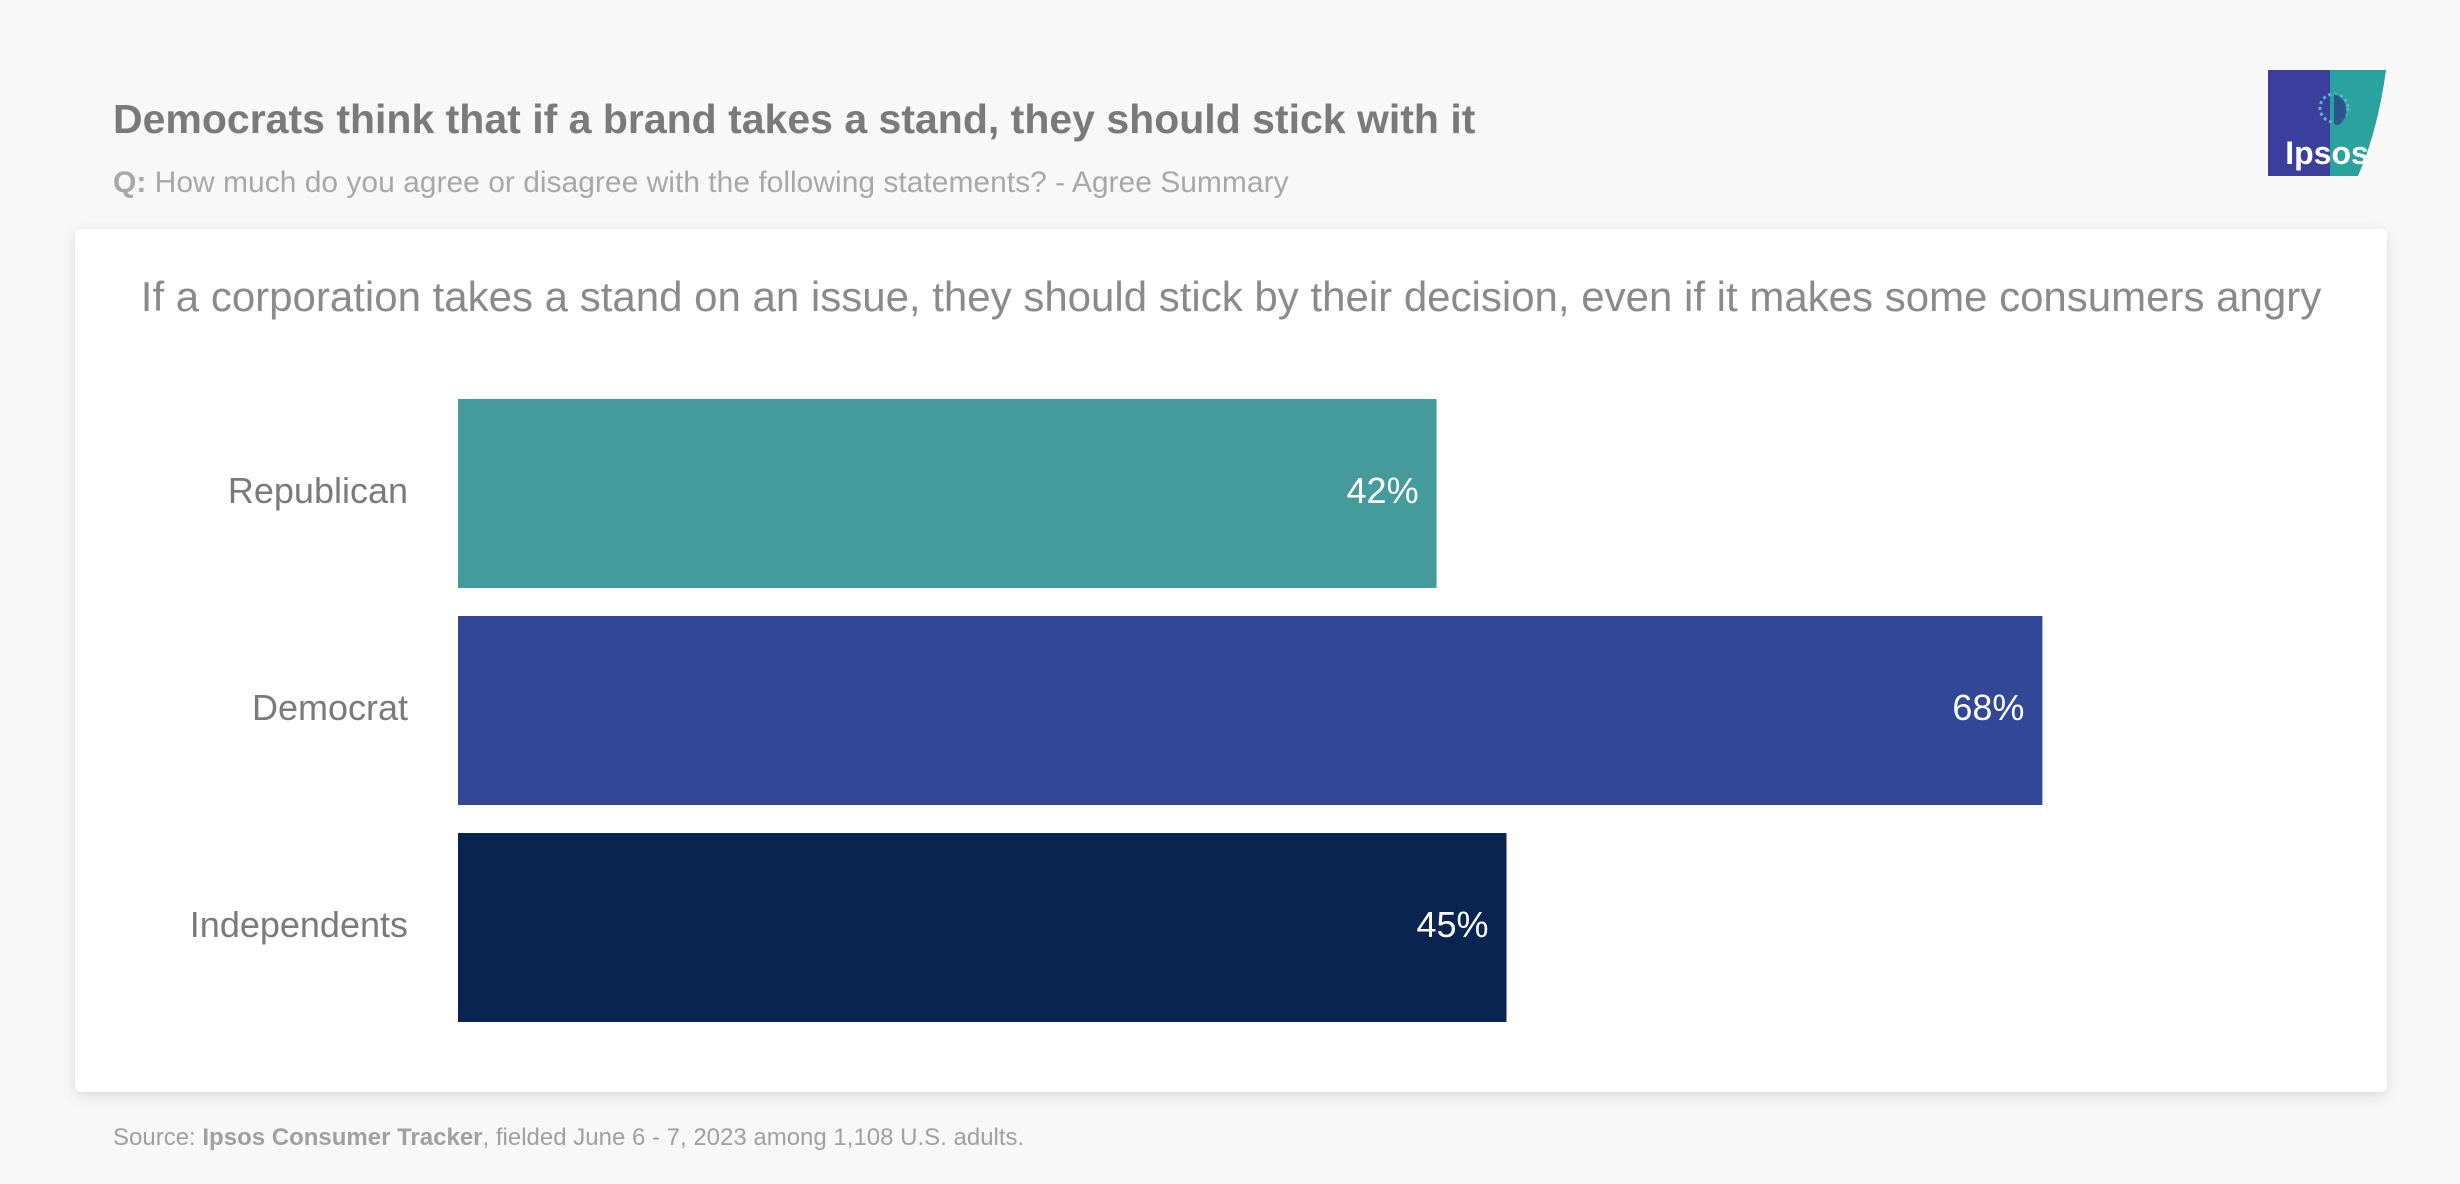  What do you see at coordinates (342, 1137) in the screenshot?
I see `source-name: Ipsos Consumer Tracker` at bounding box center [342, 1137].